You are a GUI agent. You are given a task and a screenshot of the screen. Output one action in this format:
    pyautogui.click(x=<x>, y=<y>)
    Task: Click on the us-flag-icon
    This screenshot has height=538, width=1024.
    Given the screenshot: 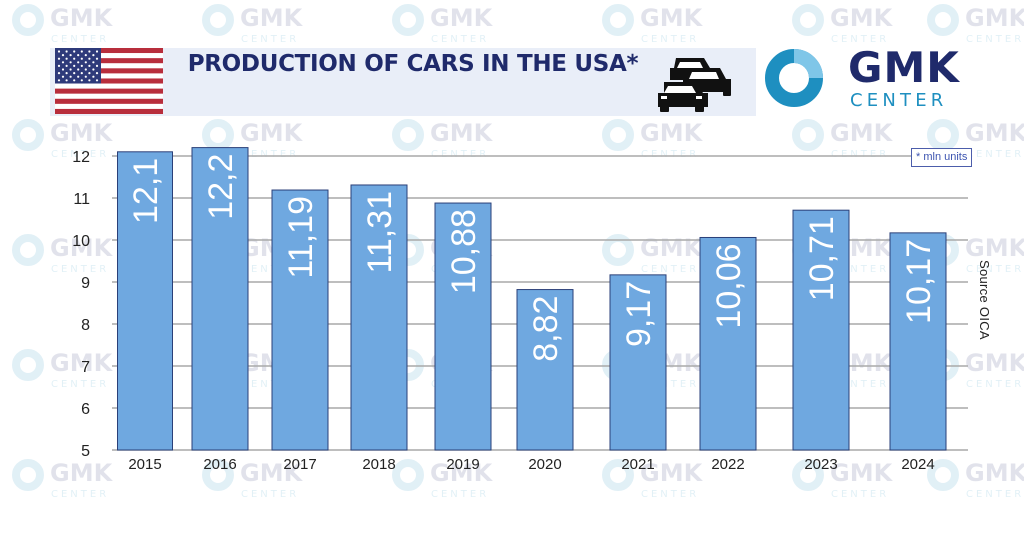 What is the action you would take?
    pyautogui.click(x=109, y=83)
    